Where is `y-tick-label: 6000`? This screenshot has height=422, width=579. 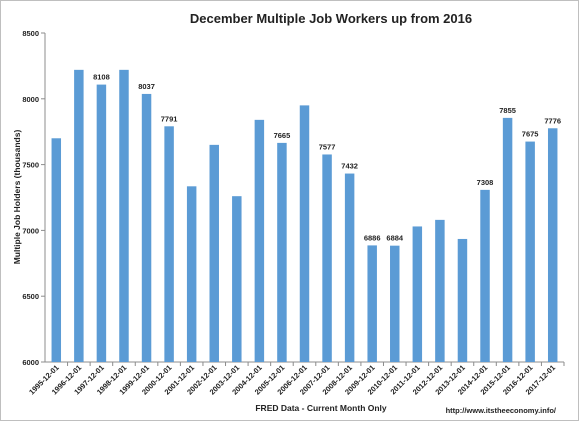 y-tick-label: 6000 is located at coordinates (30, 362).